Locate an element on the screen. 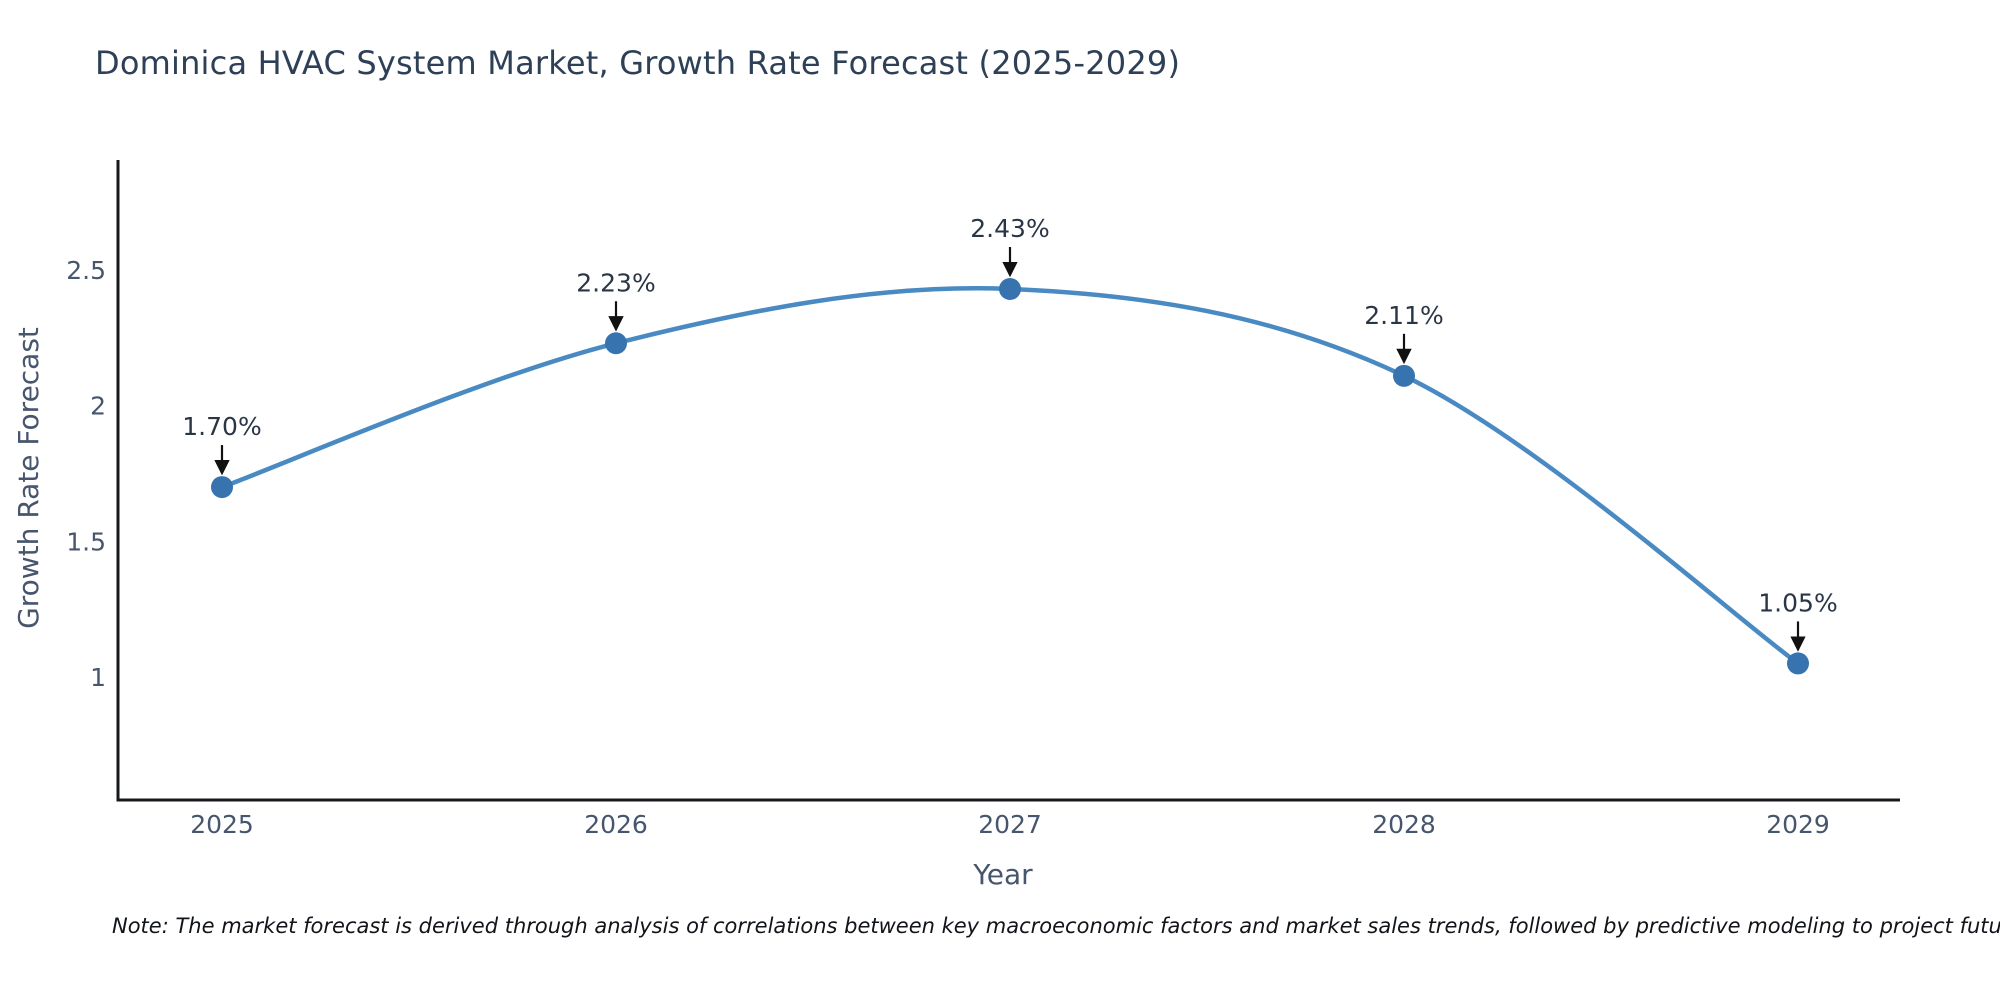  y-tick-label: 2 is located at coordinates (98, 406).